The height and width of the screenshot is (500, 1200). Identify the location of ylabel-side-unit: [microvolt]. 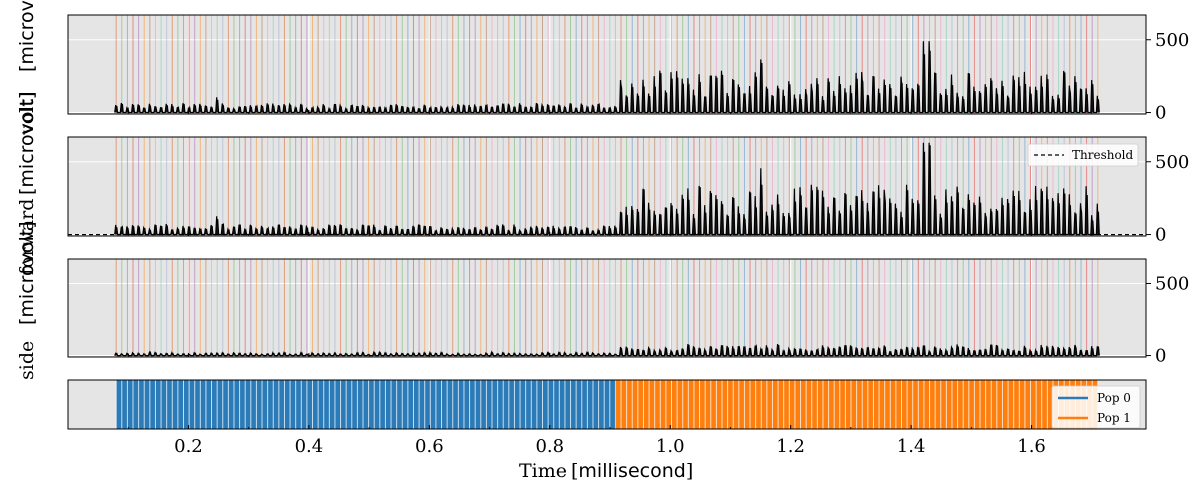
(27, 273).